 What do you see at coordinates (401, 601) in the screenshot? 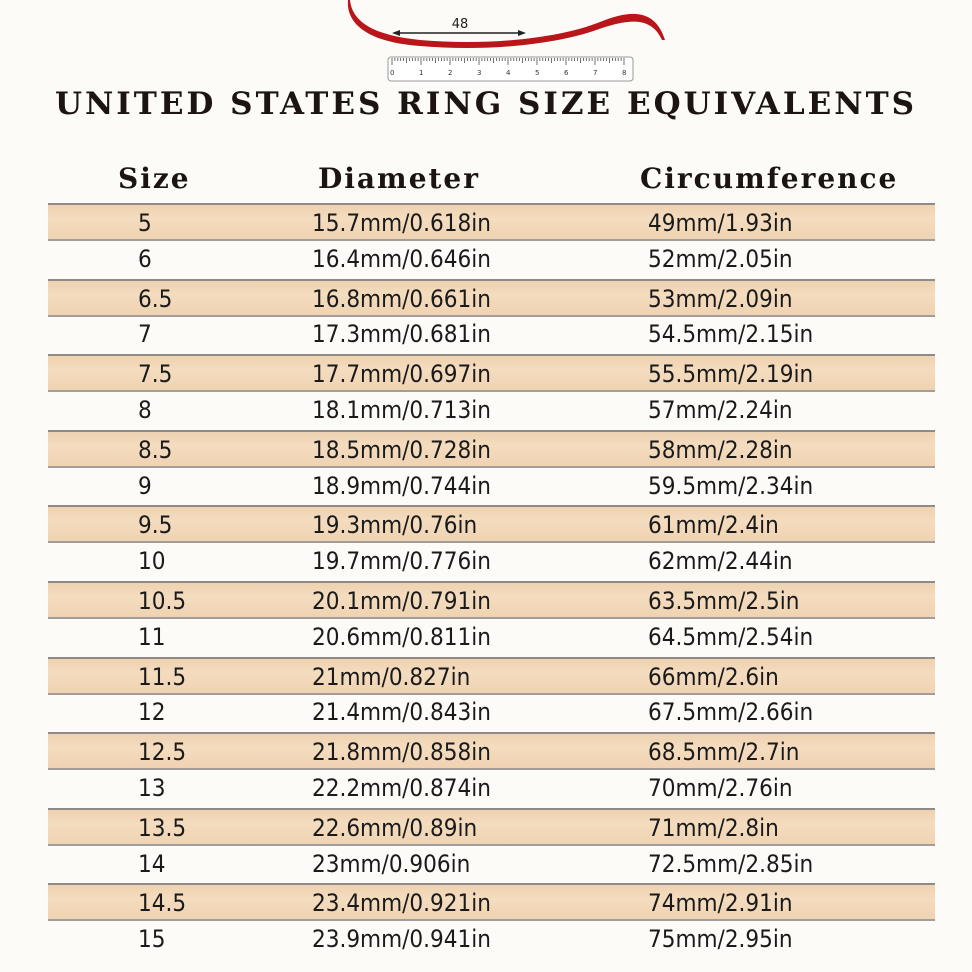
I see `cell-diameter: 20.1mm/0.791in` at bounding box center [401, 601].